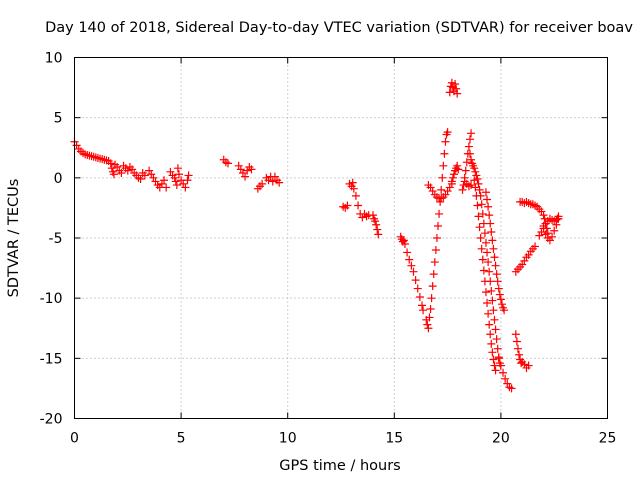 The height and width of the screenshot is (480, 640). I want to click on x-tick-label: 20, so click(501, 439).